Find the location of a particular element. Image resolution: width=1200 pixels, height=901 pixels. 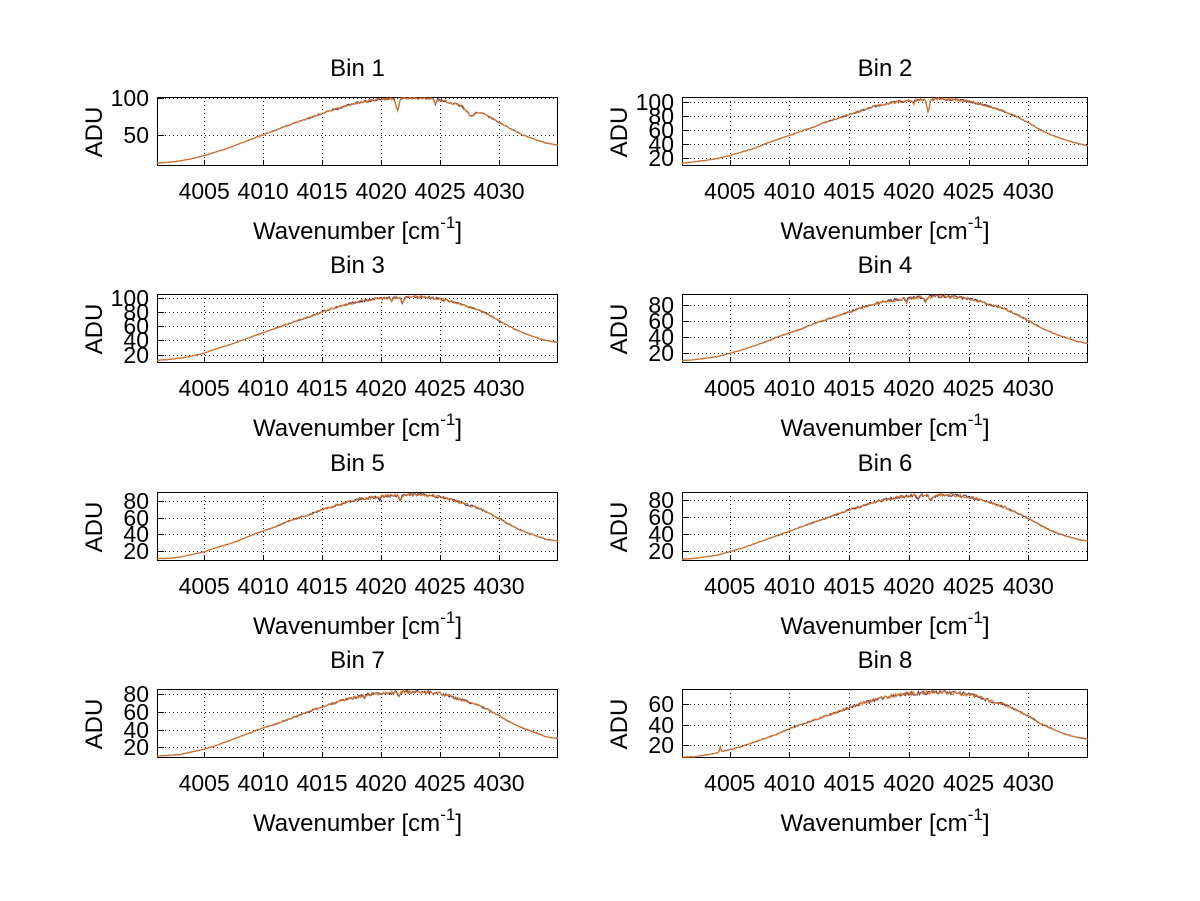

y-tick-label: 50 is located at coordinates (136, 134).